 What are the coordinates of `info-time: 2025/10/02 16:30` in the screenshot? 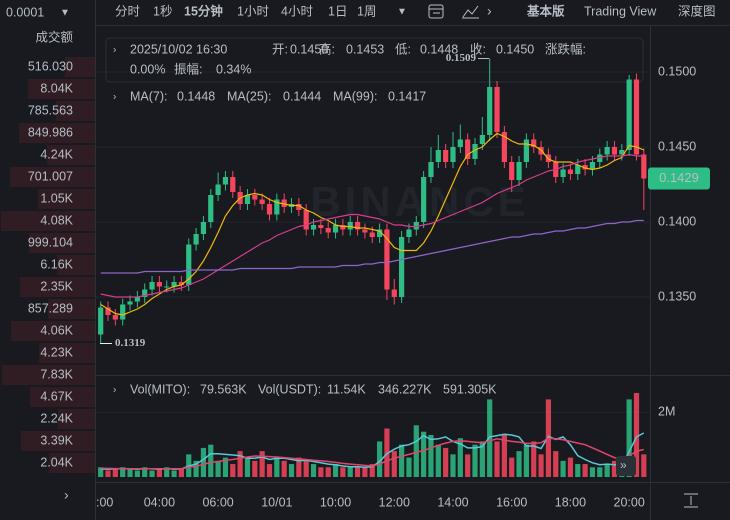 It's located at (178, 49).